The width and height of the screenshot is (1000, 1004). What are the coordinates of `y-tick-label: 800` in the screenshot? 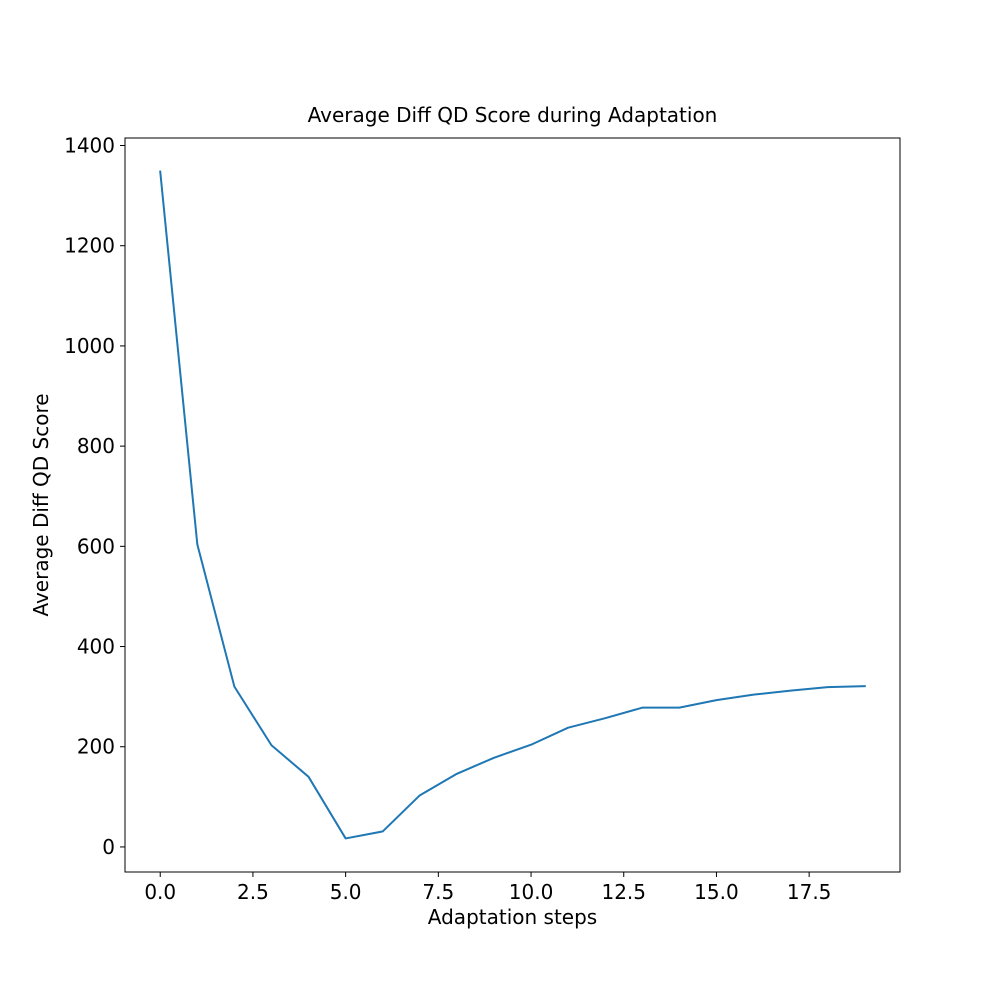 It's located at (96, 446).